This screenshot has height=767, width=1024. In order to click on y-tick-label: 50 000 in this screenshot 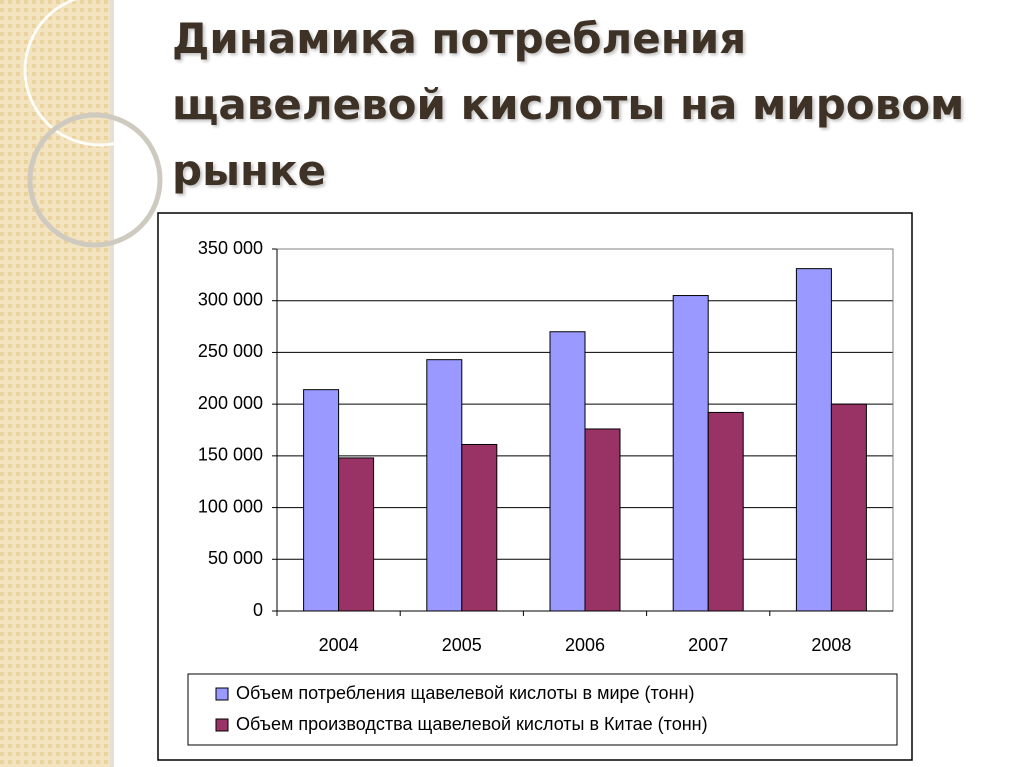, I will do `click(235, 558)`.